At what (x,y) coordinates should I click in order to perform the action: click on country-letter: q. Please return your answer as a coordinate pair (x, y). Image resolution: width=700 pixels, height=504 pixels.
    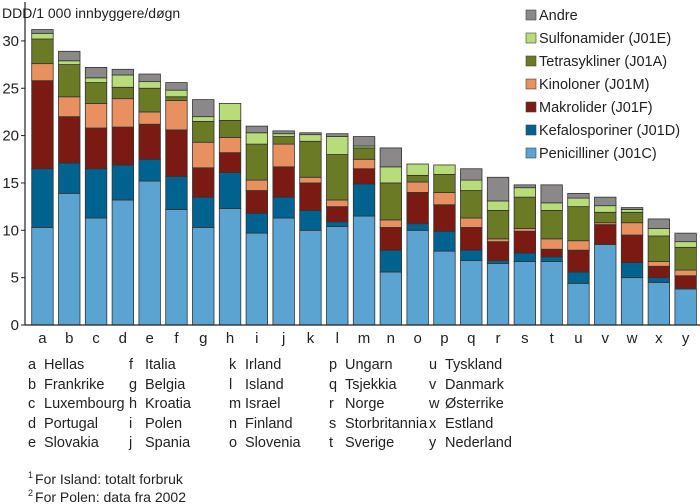
    Looking at the image, I should click on (333, 384).